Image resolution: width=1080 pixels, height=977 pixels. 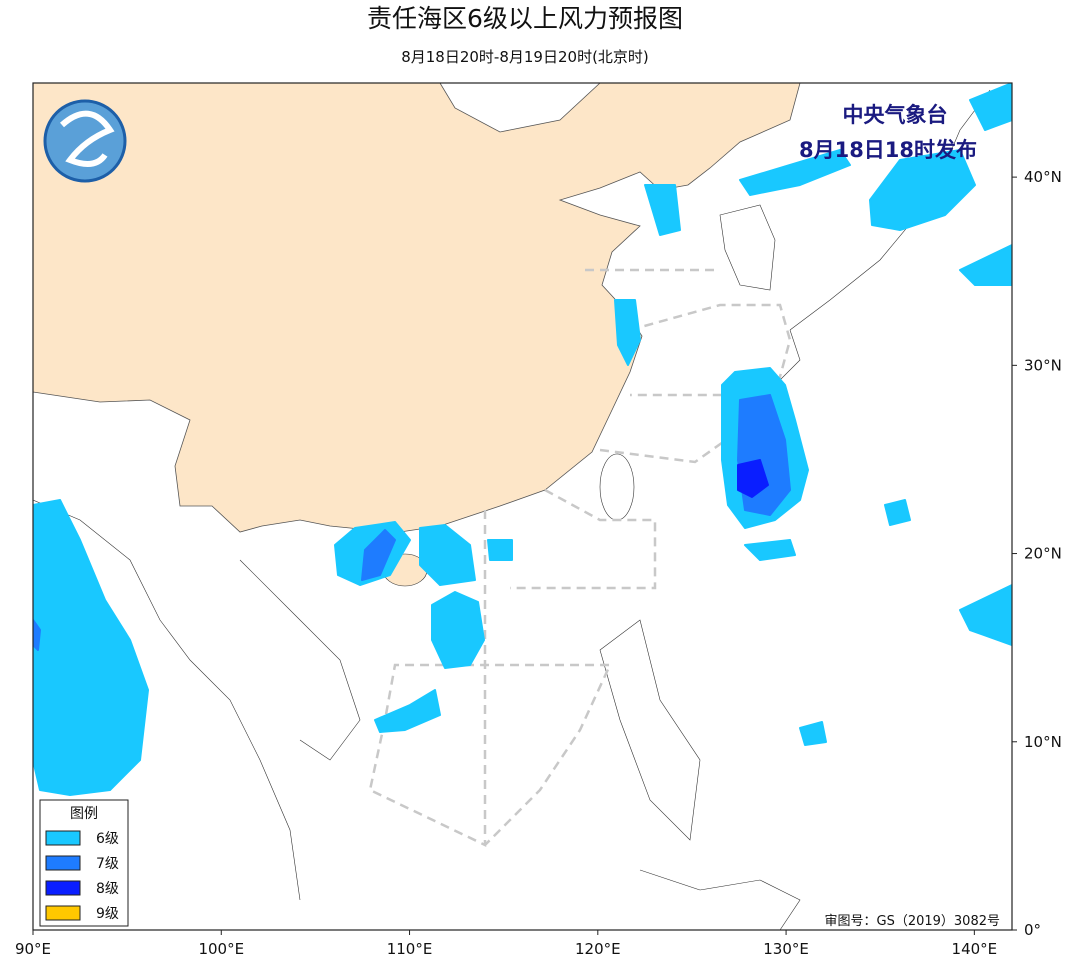 I want to click on title: 责任海区6级以上风力预报图, so click(x=525, y=18).